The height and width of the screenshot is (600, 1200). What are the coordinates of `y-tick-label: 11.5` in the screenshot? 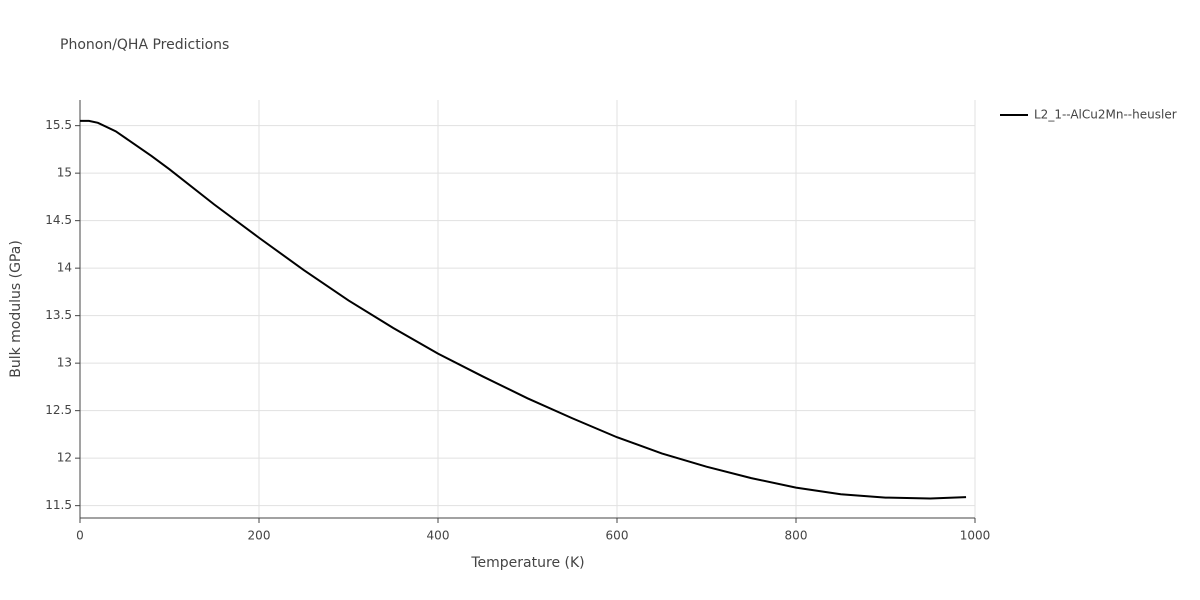 It's located at (58, 505).